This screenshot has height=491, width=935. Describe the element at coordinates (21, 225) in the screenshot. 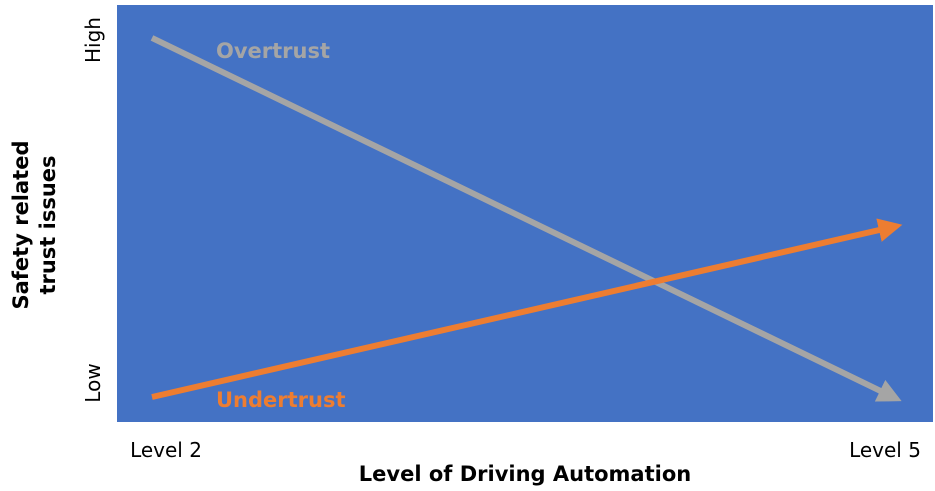

I see `y-axis-title-line-1: Safety related` at that location.